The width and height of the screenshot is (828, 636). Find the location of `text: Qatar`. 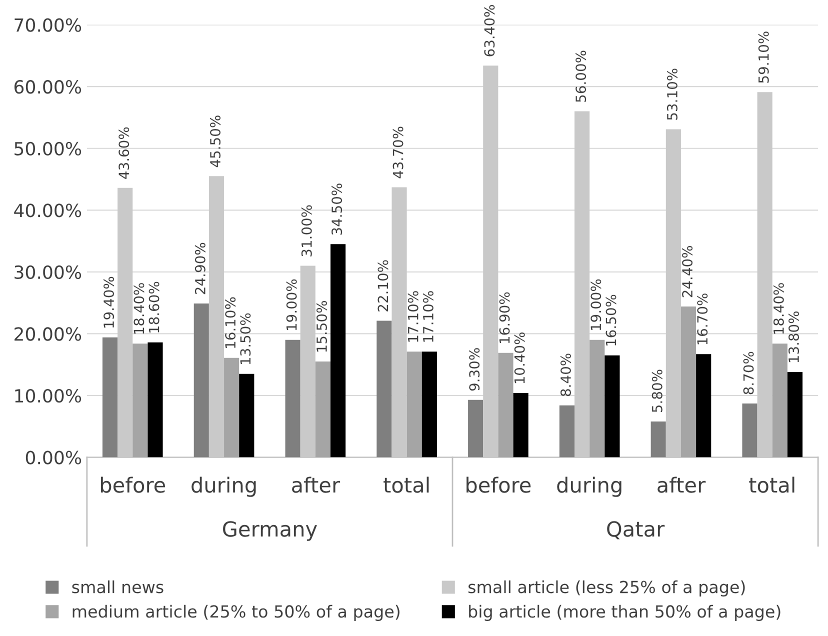

text: Qatar is located at coordinates (636, 530).